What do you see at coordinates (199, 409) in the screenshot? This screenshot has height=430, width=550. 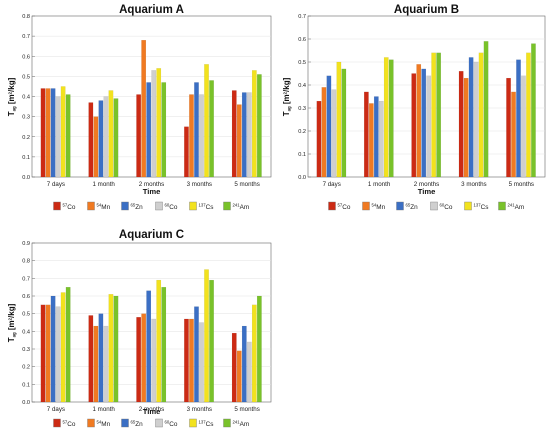 I see `x-category-label: 3 months` at bounding box center [199, 409].